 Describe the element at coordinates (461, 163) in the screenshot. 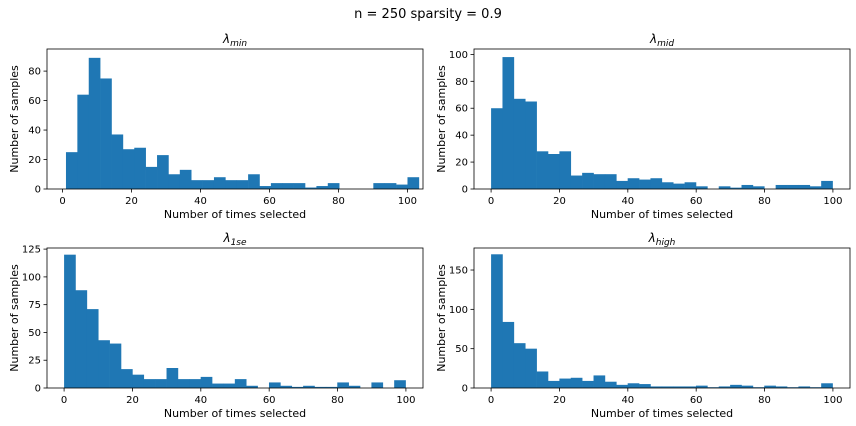

I see `y-tick-label: 20` at that location.